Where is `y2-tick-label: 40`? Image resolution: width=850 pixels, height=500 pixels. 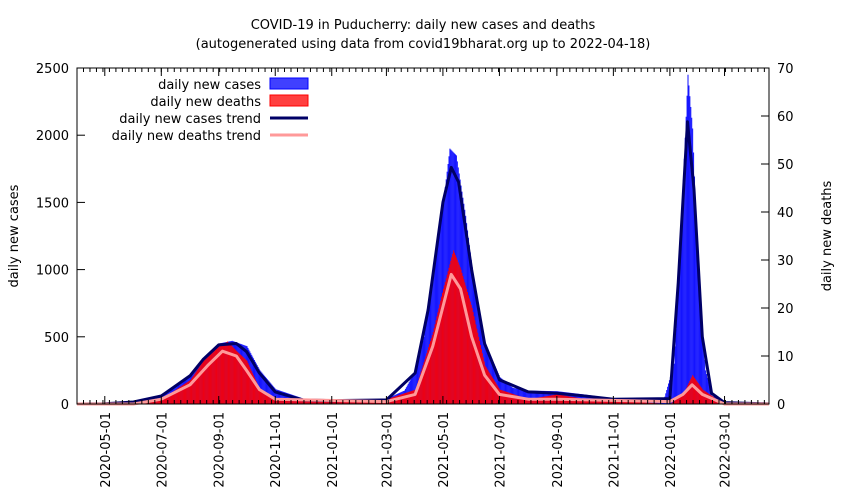
y2-tick-label: 40 is located at coordinates (785, 213).